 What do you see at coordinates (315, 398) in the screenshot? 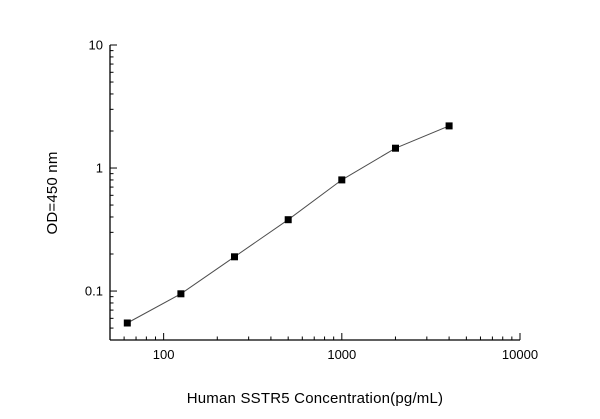
I see `x-axis-title: Human SSTR5 Concentration(pg/mL)` at bounding box center [315, 398].